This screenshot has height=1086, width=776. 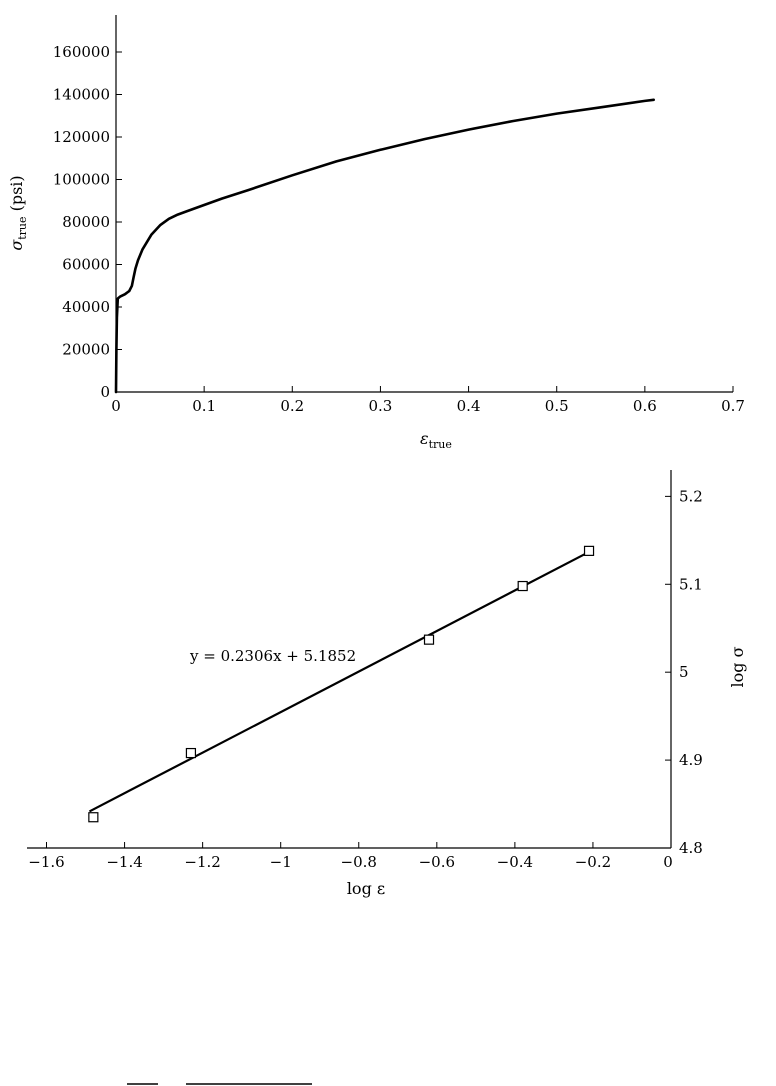 What do you see at coordinates (557, 406) in the screenshot?
I see `chart1-x-tick-label: 0.5` at bounding box center [557, 406].